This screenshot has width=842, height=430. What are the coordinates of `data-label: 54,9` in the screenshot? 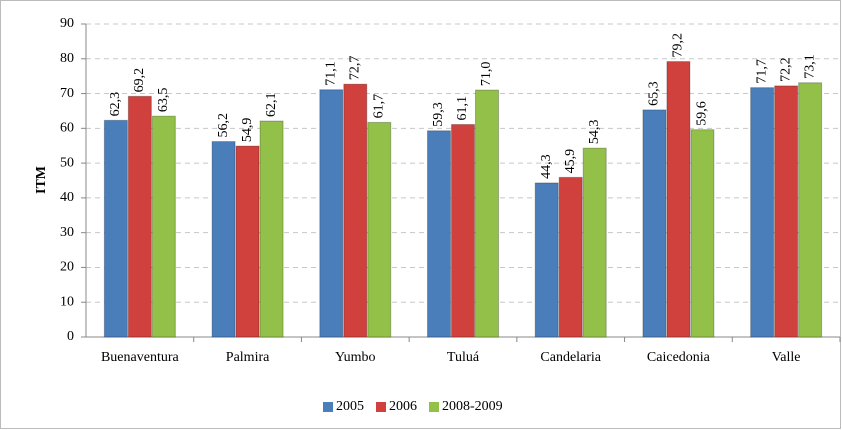 It's located at (247, 130).